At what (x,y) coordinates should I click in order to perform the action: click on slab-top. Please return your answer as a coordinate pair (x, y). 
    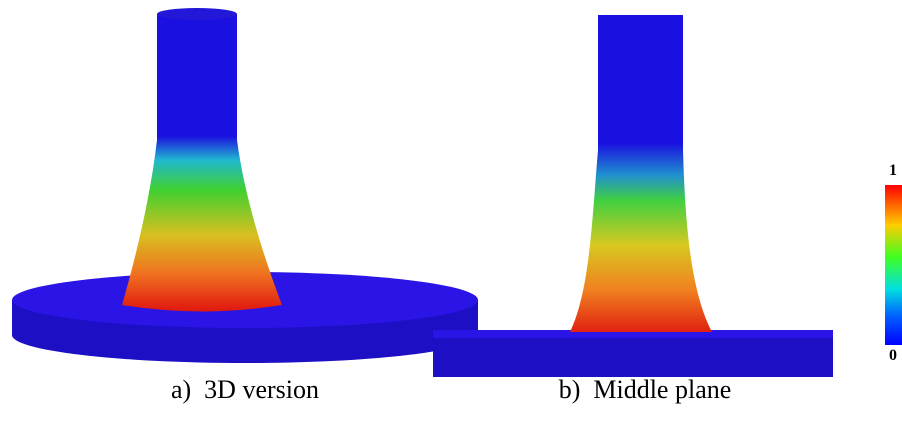
    Looking at the image, I should click on (633, 334).